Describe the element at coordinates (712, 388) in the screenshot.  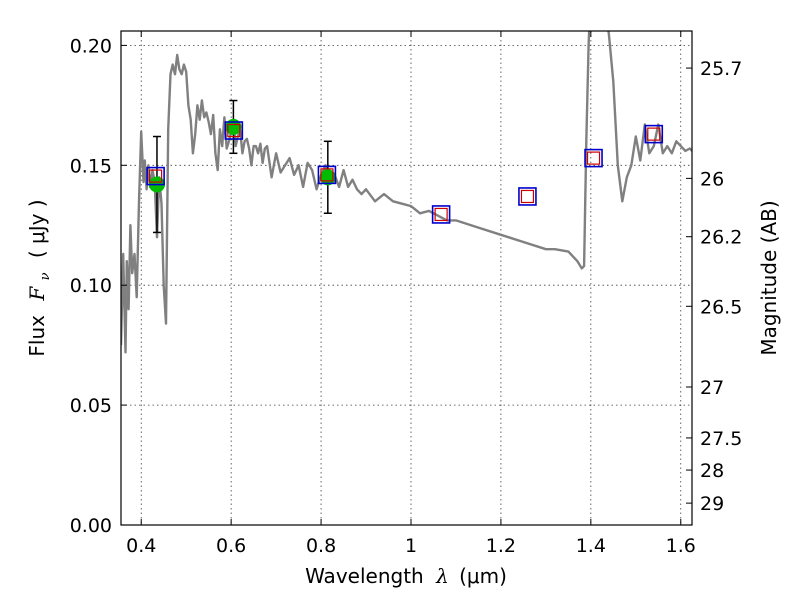
I see `y2-tick-label: 27` at that location.